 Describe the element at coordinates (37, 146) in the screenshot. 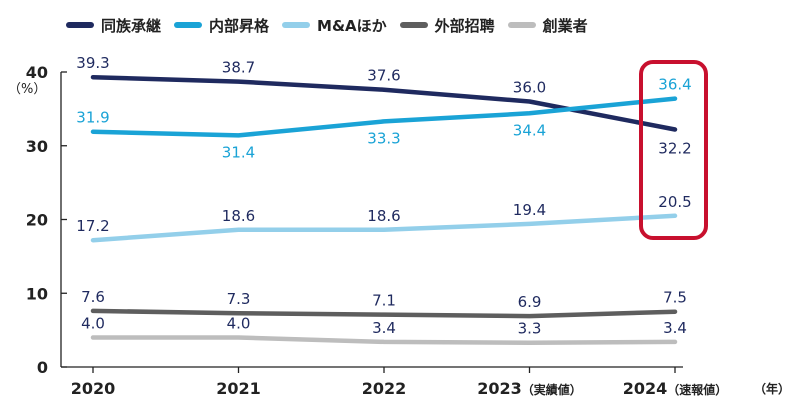

I see `y-tick-label: 30` at that location.